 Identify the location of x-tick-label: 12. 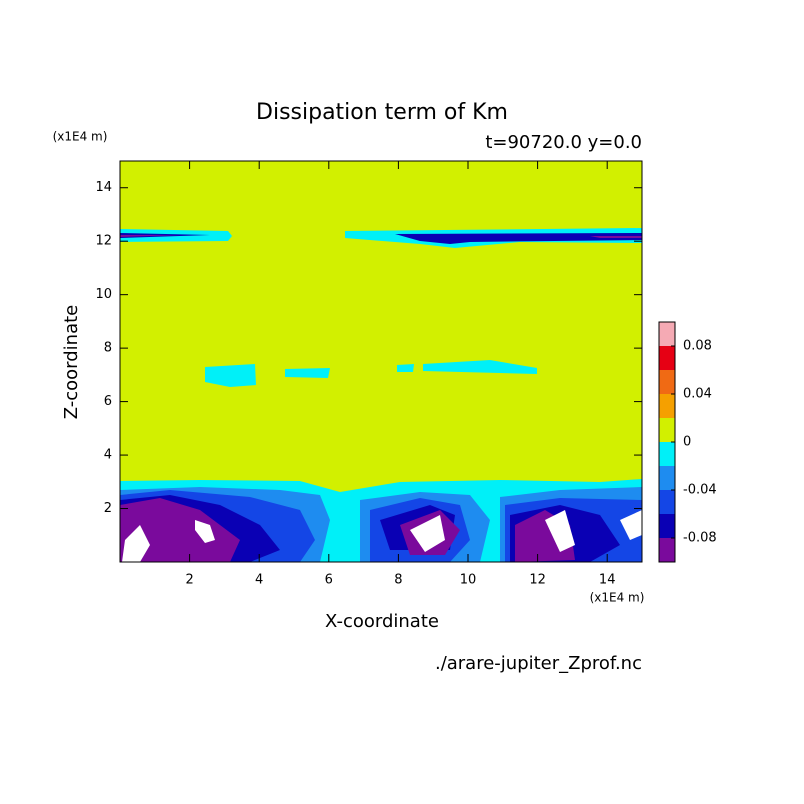
(537, 580).